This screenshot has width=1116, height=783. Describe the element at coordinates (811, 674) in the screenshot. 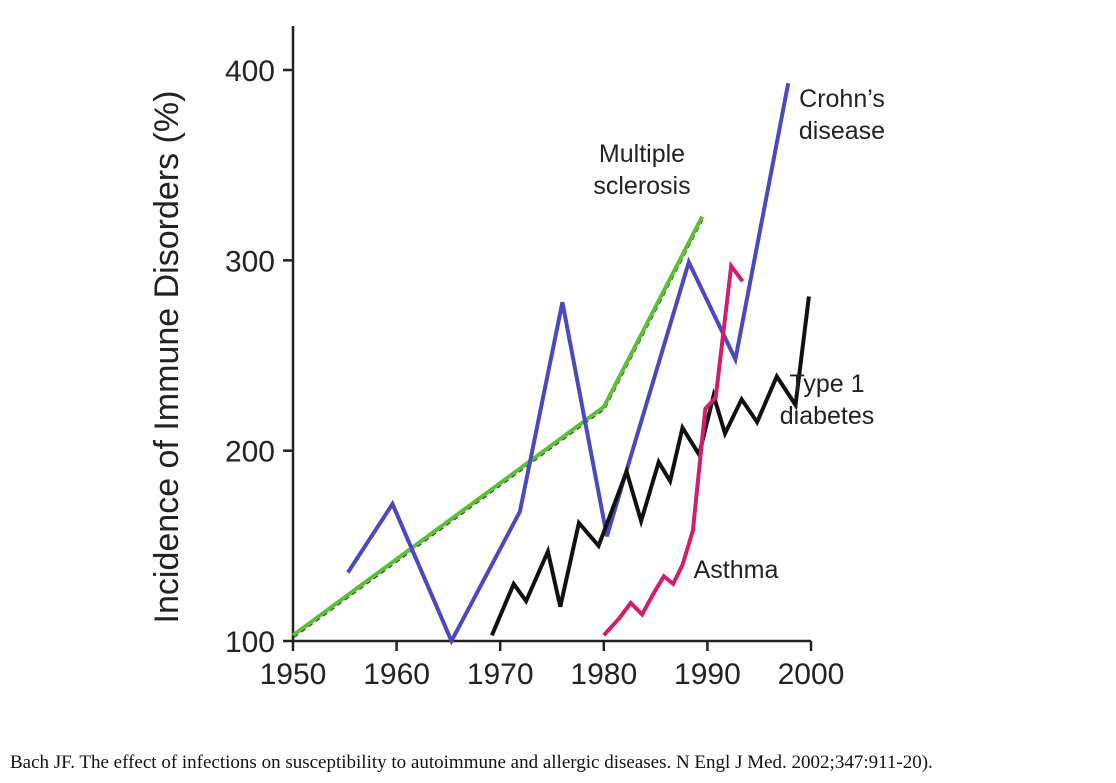

I see `x-tick-label: 2000` at that location.